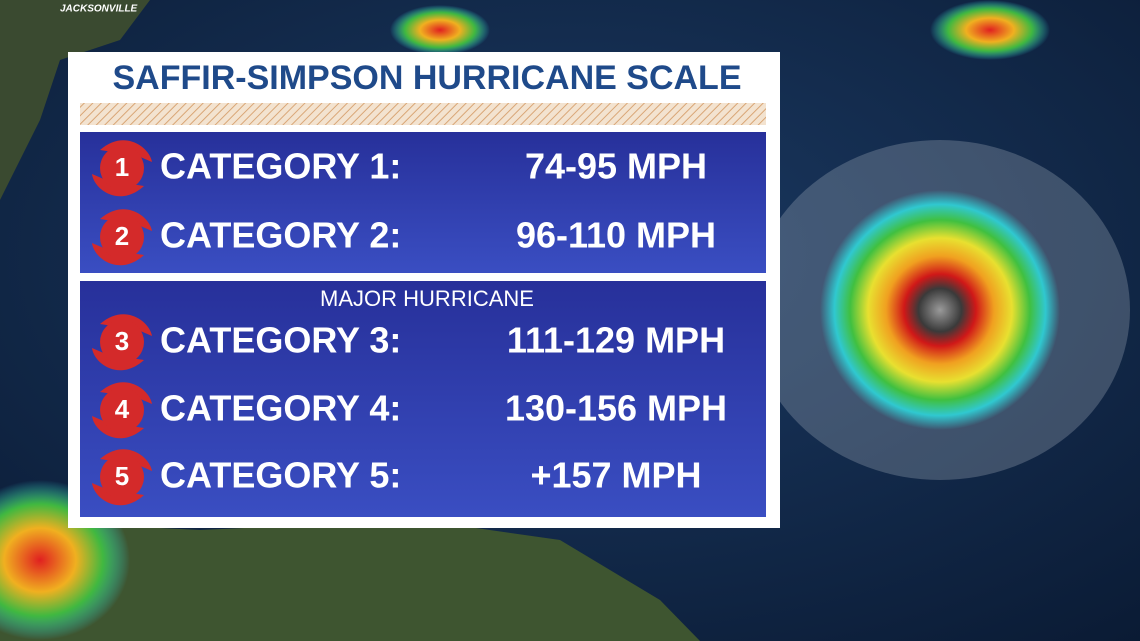  Describe the element at coordinates (427, 298) in the screenshot. I see `section-heading: MAJOR HURRICANE` at that location.